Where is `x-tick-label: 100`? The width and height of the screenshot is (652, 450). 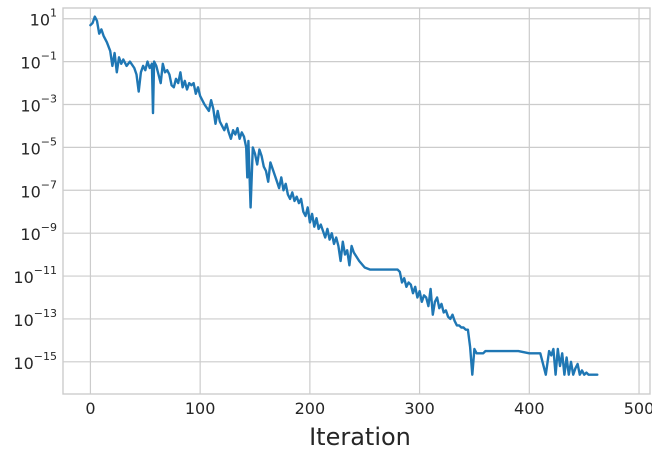 x-tick-label: 100 is located at coordinates (200, 408).